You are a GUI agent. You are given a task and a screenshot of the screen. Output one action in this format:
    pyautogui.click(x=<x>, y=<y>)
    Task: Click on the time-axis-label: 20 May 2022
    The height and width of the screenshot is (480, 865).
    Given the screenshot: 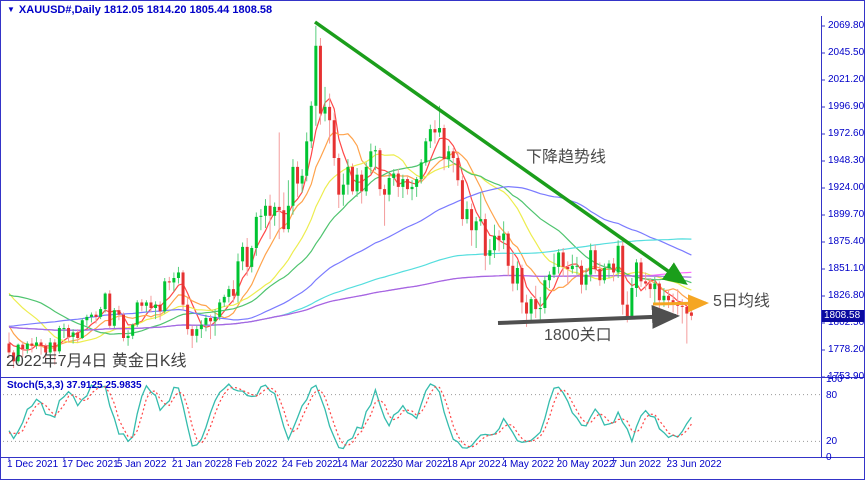 What is the action you would take?
    pyautogui.click(x=585, y=464)
    